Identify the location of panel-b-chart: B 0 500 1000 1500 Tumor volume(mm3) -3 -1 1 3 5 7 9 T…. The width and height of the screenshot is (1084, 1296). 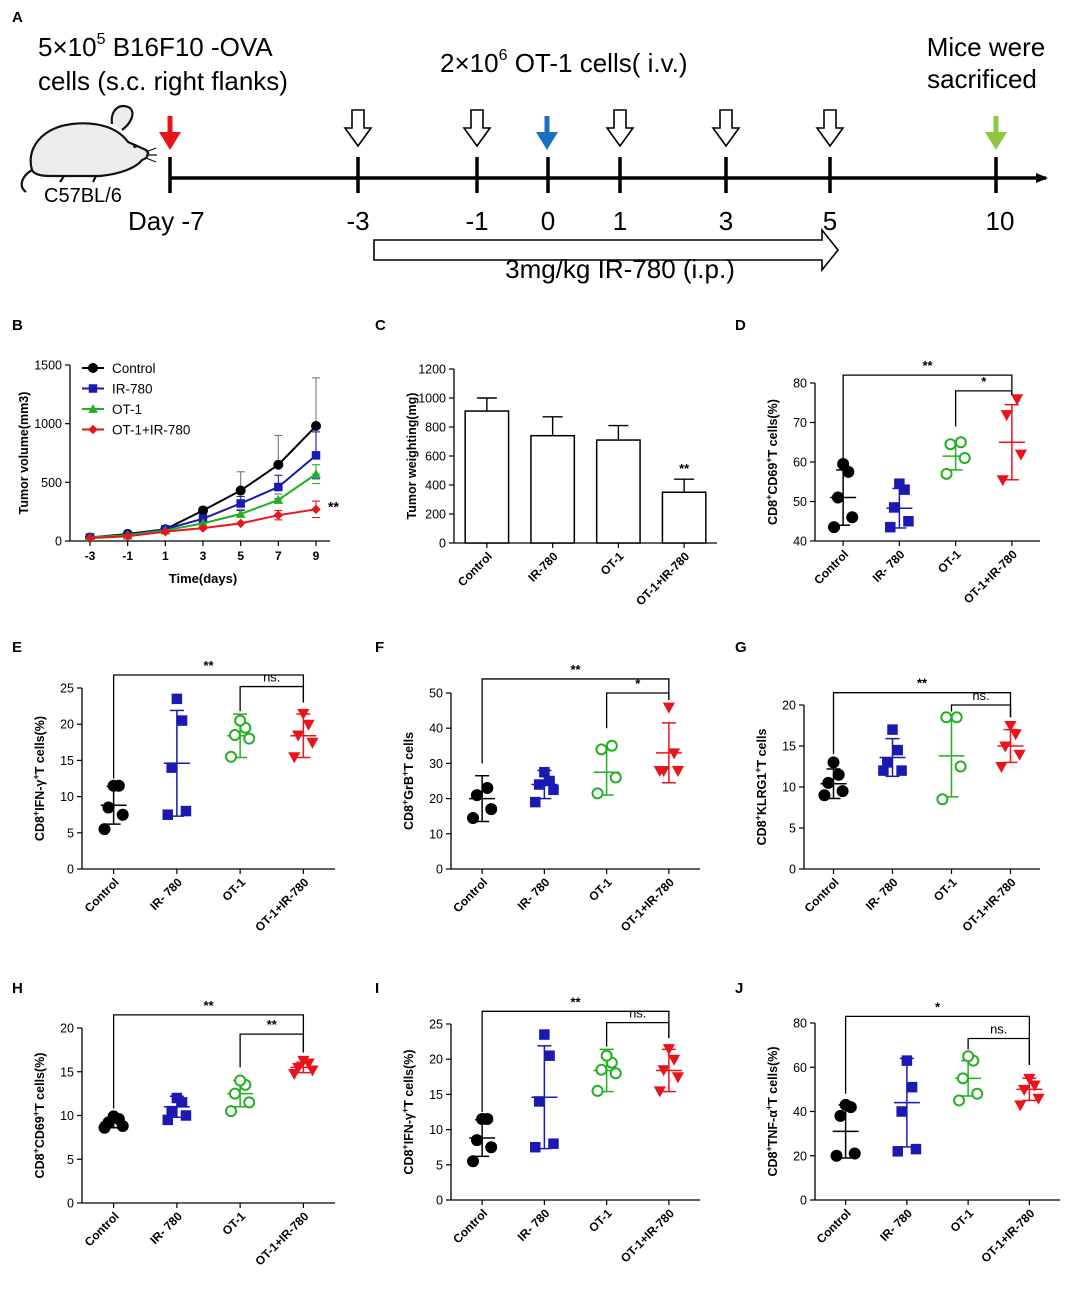
(175, 451).